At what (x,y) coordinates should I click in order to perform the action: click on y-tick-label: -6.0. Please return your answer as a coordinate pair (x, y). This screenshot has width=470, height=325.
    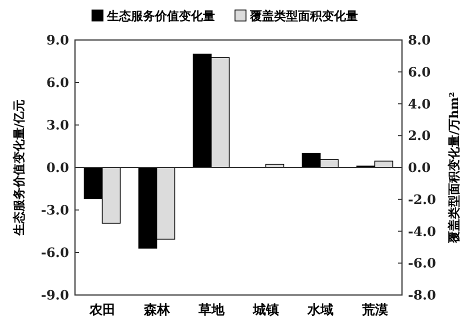
    Looking at the image, I should click on (54, 253).